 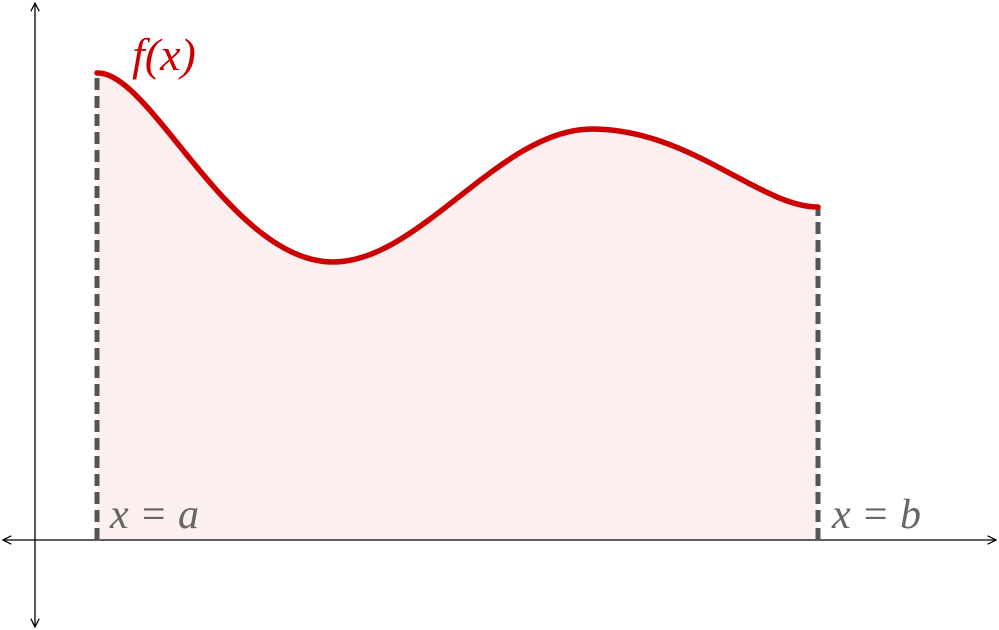 What do you see at coordinates (876, 515) in the screenshot?
I see `upper-bound-label: x = b` at bounding box center [876, 515].